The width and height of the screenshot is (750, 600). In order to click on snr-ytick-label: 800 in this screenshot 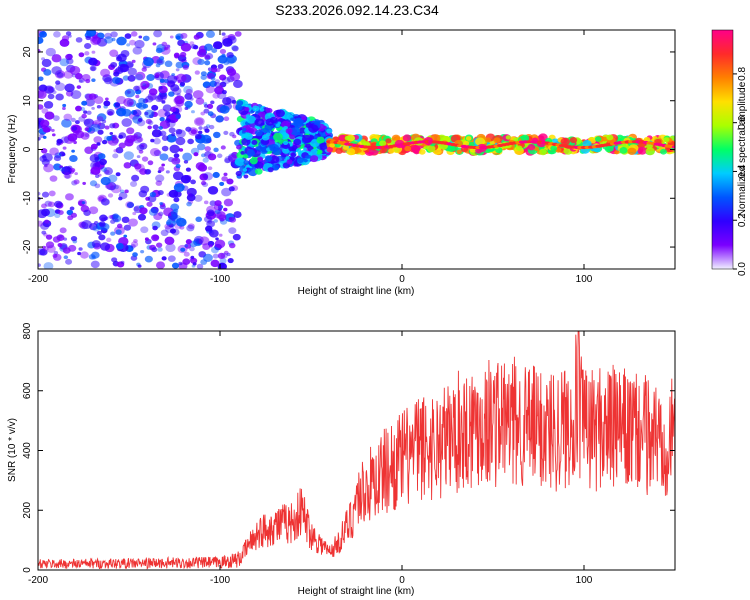, I will do `click(27, 330)`.